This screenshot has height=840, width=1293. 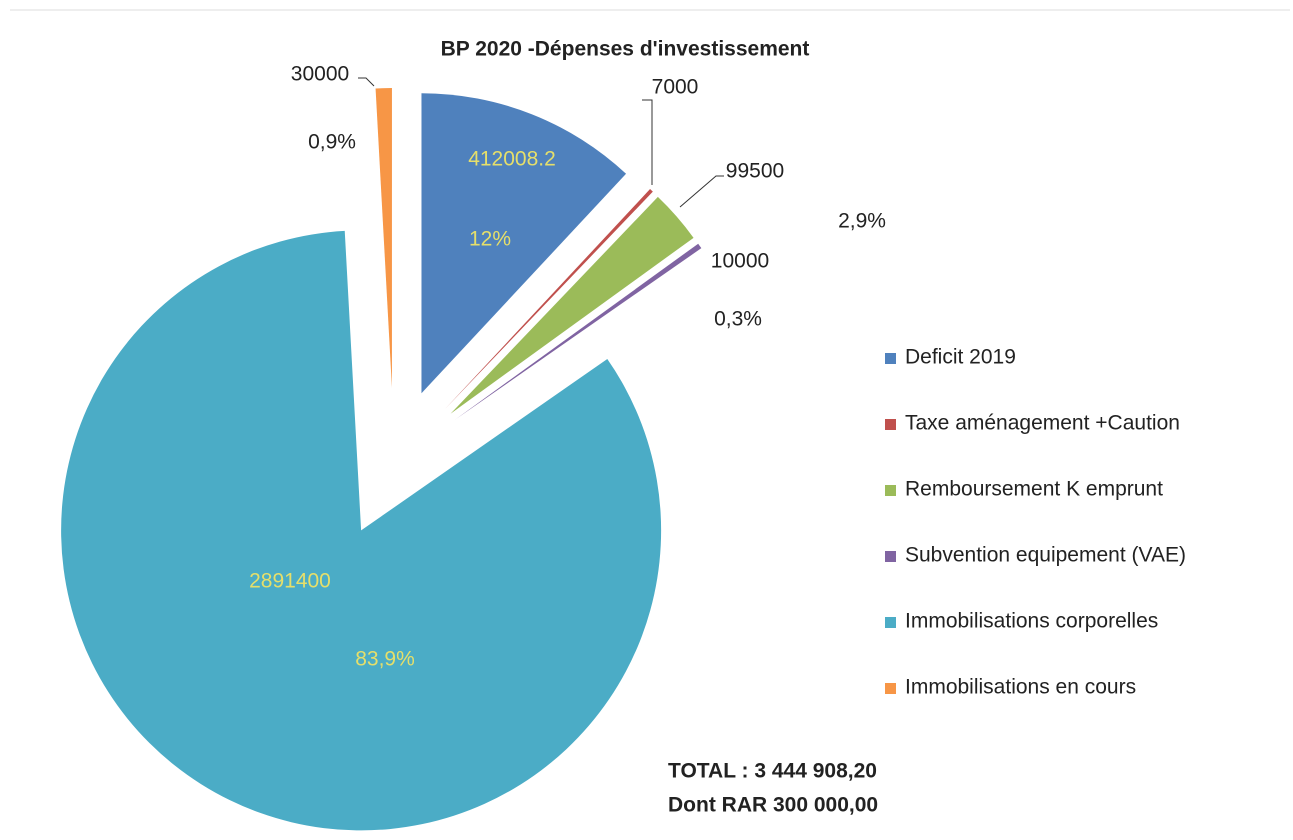 What do you see at coordinates (490, 239) in the screenshot?
I see `percent-label: 12%` at bounding box center [490, 239].